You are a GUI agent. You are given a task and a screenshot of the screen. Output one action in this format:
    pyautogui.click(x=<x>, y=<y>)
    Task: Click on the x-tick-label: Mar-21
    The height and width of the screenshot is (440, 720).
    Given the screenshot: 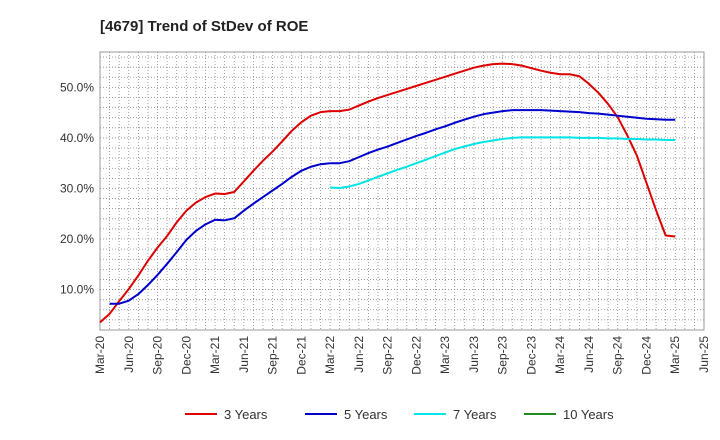 What is the action you would take?
    pyautogui.click(x=215, y=355)
    